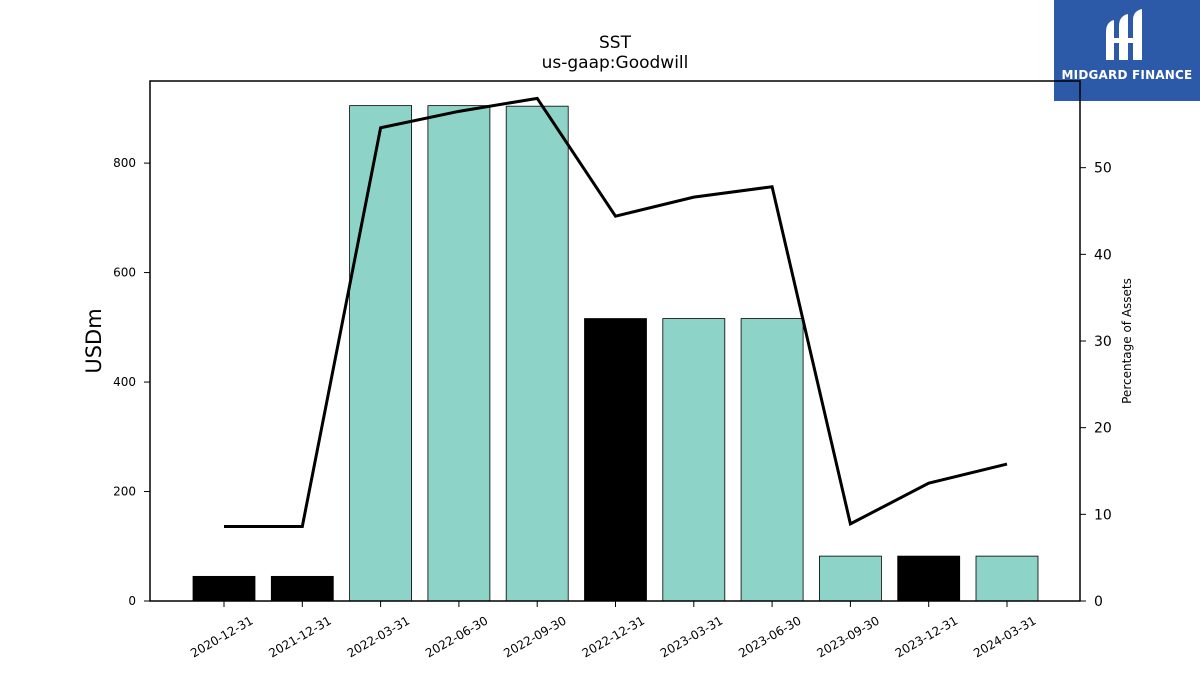  What do you see at coordinates (221, 636) in the screenshot?
I see `x-tick-label-2020-12-31: 2020-12-31` at bounding box center [221, 636].